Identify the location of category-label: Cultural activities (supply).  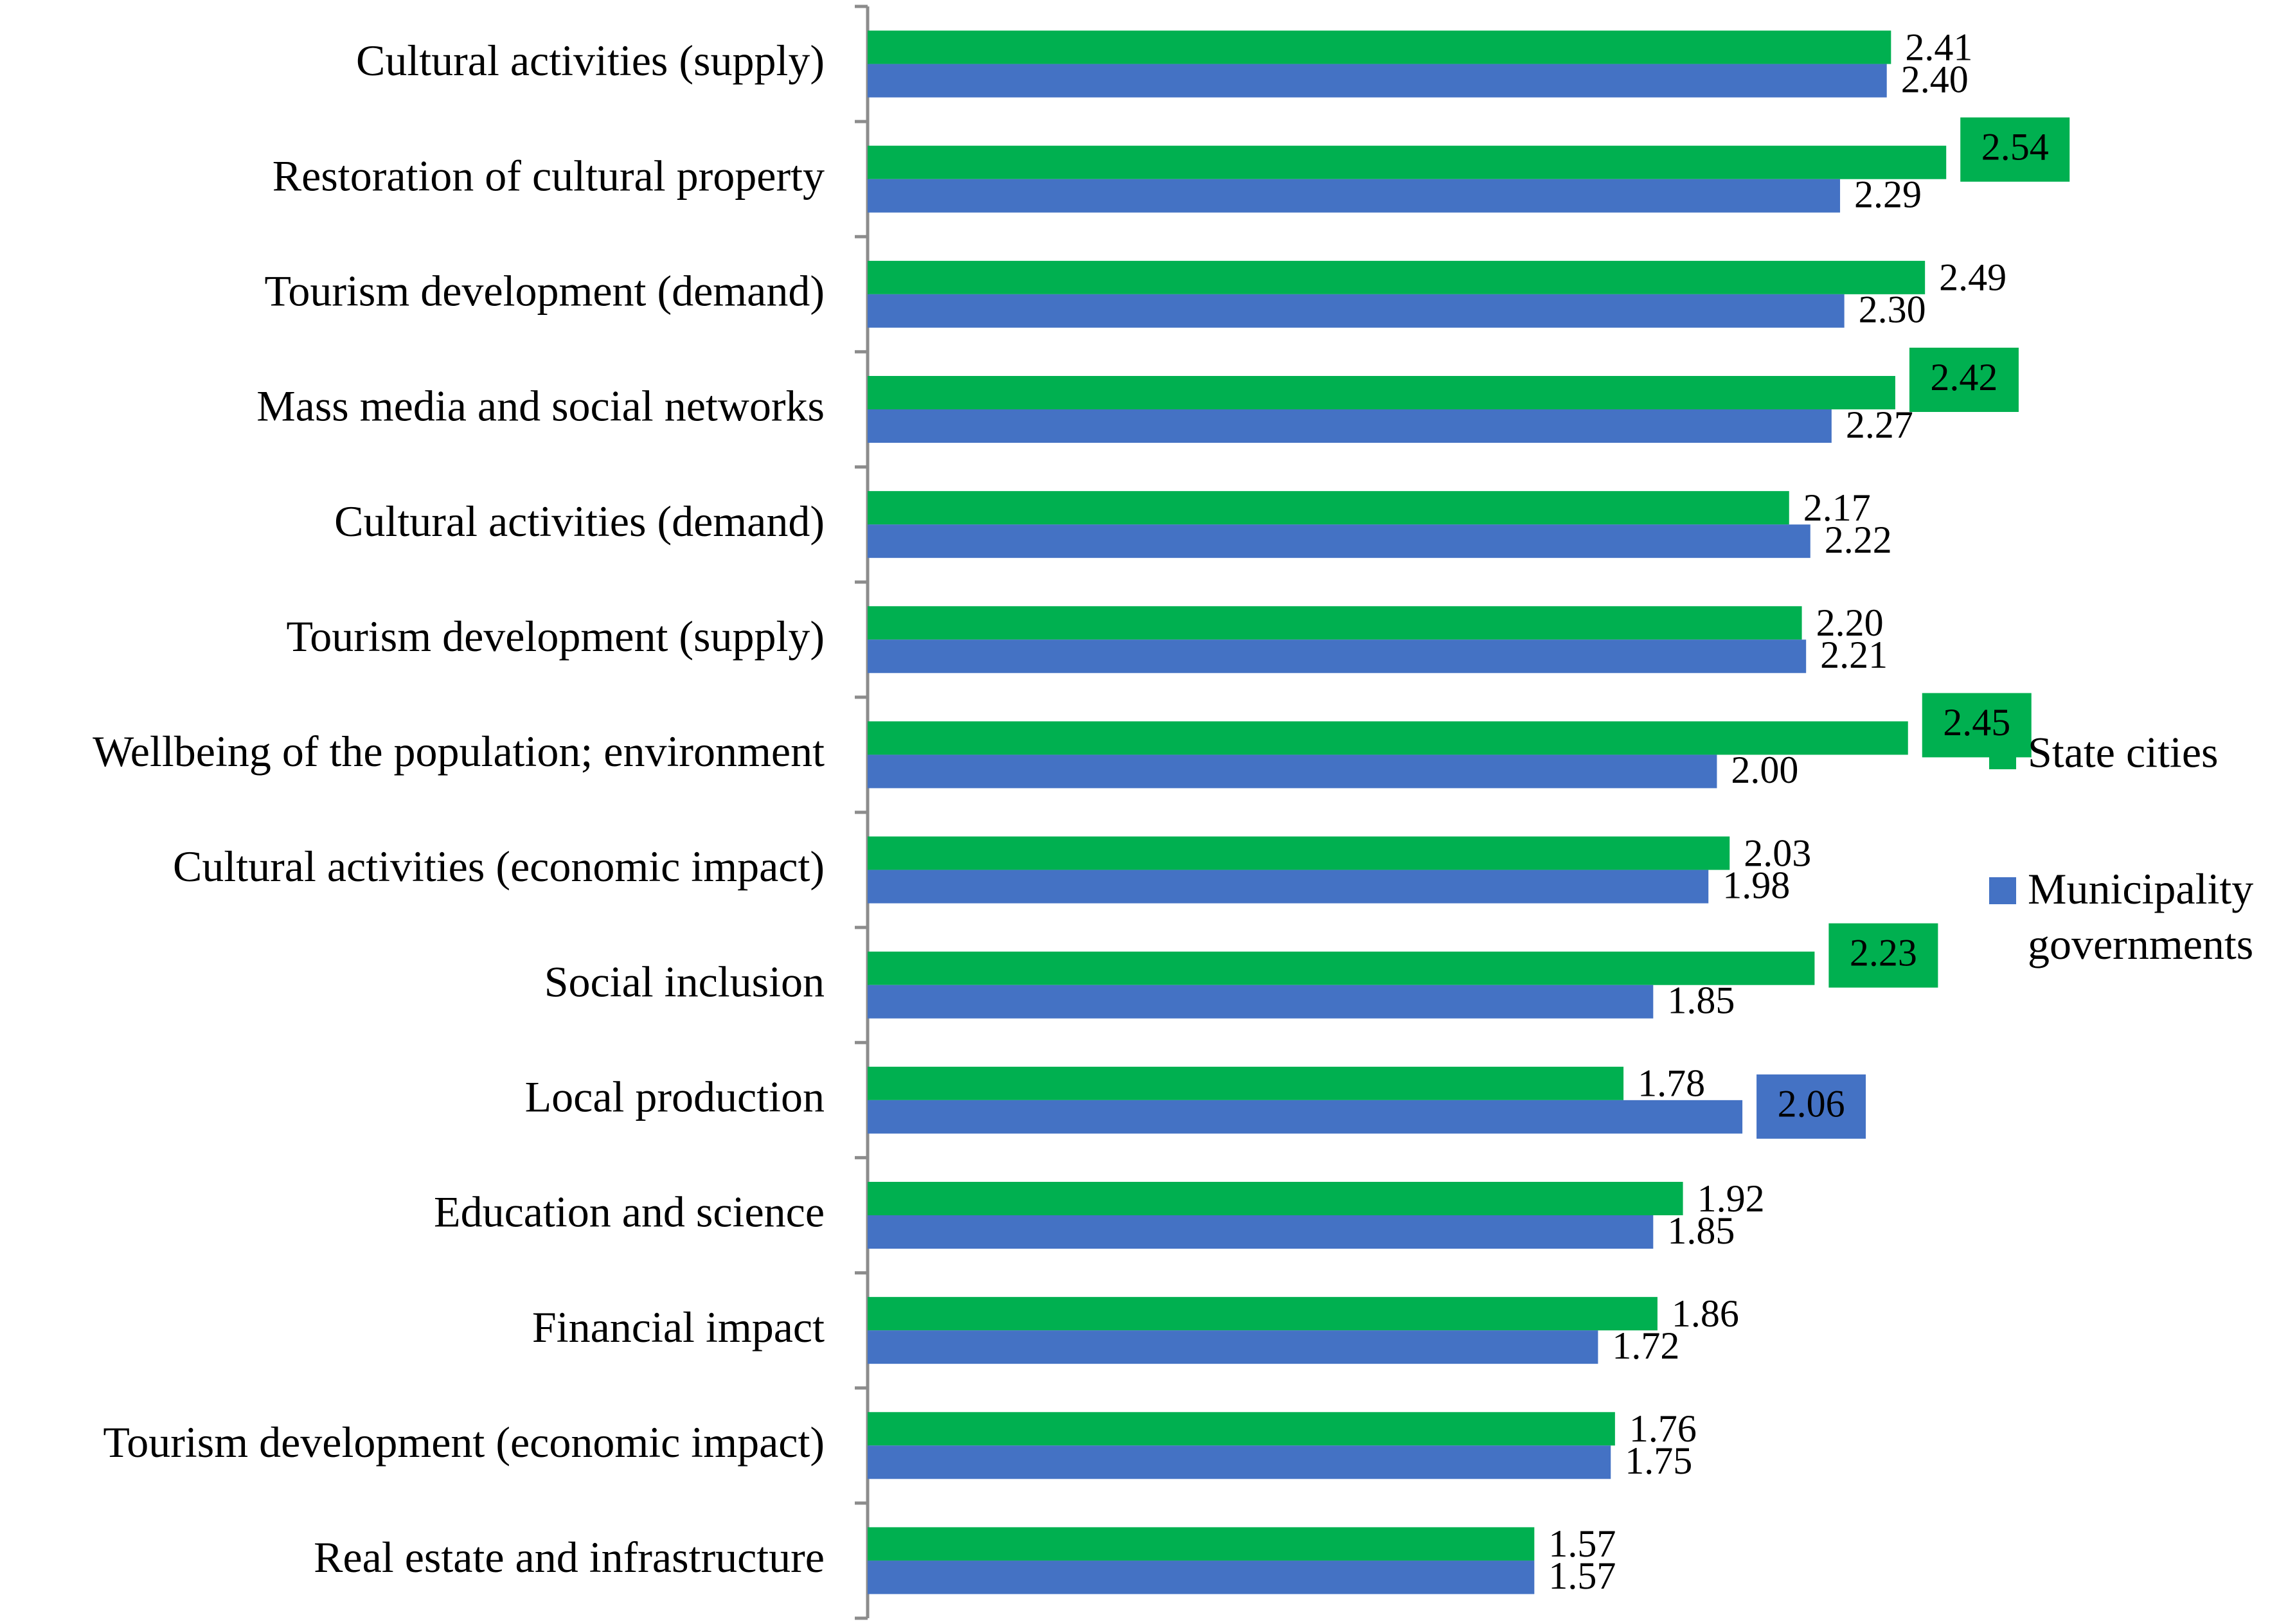
(590, 60).